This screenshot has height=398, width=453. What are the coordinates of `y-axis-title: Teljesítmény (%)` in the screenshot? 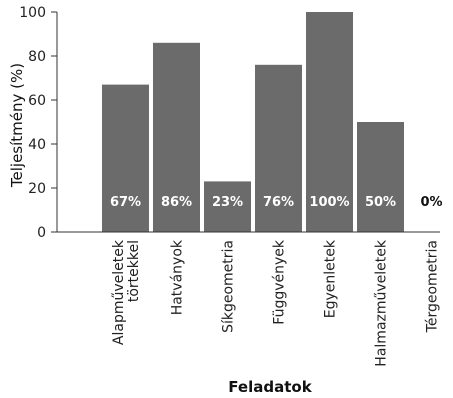 It's located at (17, 125).